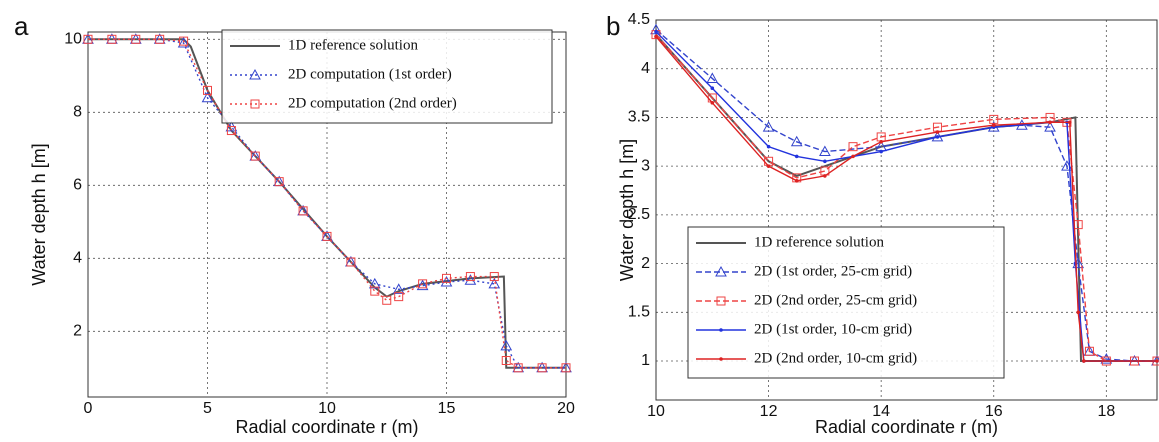 Image resolution: width=1159 pixels, height=442 pixels. Describe the element at coordinates (835, 300) in the screenshot. I see `legend-label: 2D (2nd order, 25-cm grid)` at that location.